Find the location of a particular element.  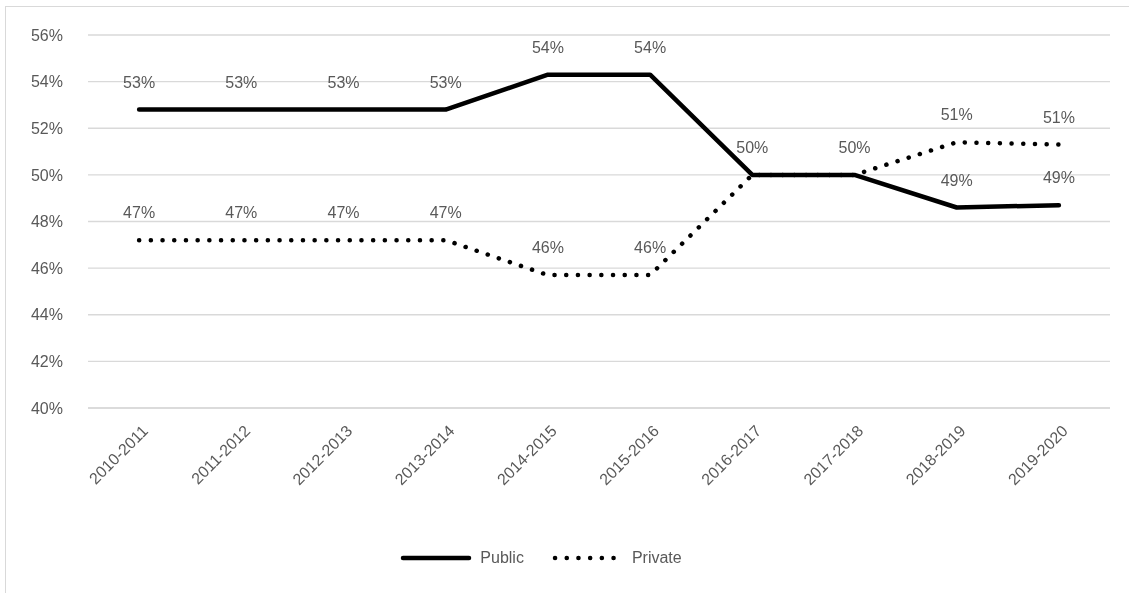

y-tick-label: 52% is located at coordinates (46, 128).